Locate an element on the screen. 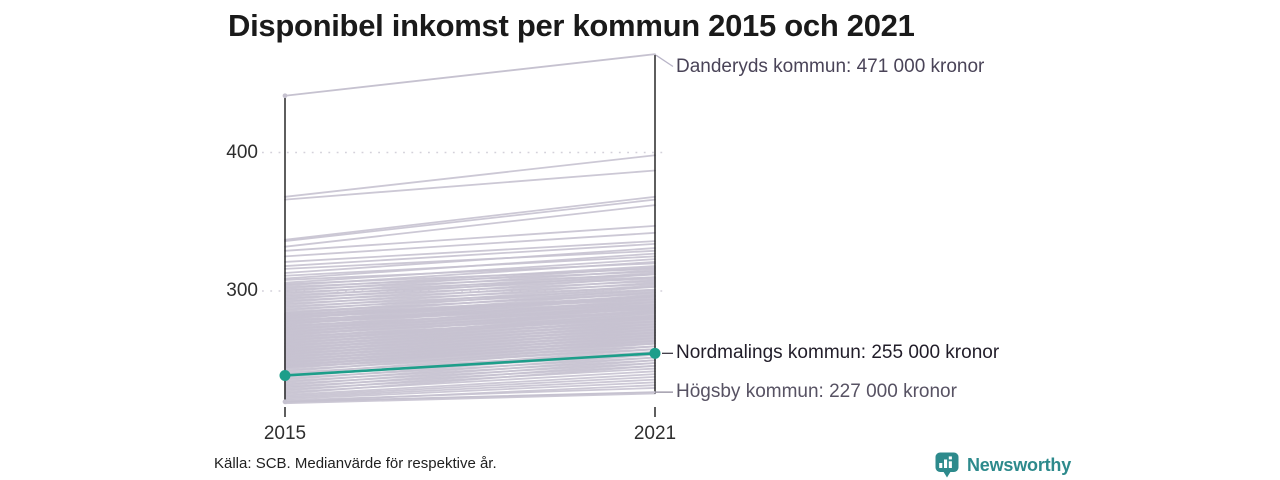 This screenshot has height=480, width=1280. newsworthy-icon is located at coordinates (947, 465).